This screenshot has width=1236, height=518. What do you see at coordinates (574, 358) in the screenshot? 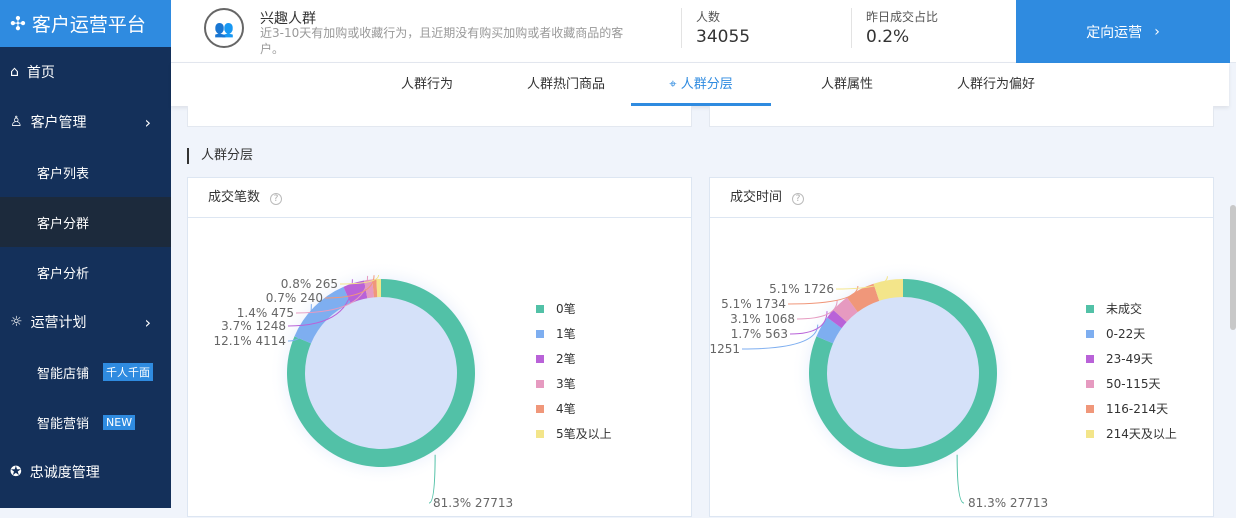
I see `legend-item: 2笔` at bounding box center [574, 358].